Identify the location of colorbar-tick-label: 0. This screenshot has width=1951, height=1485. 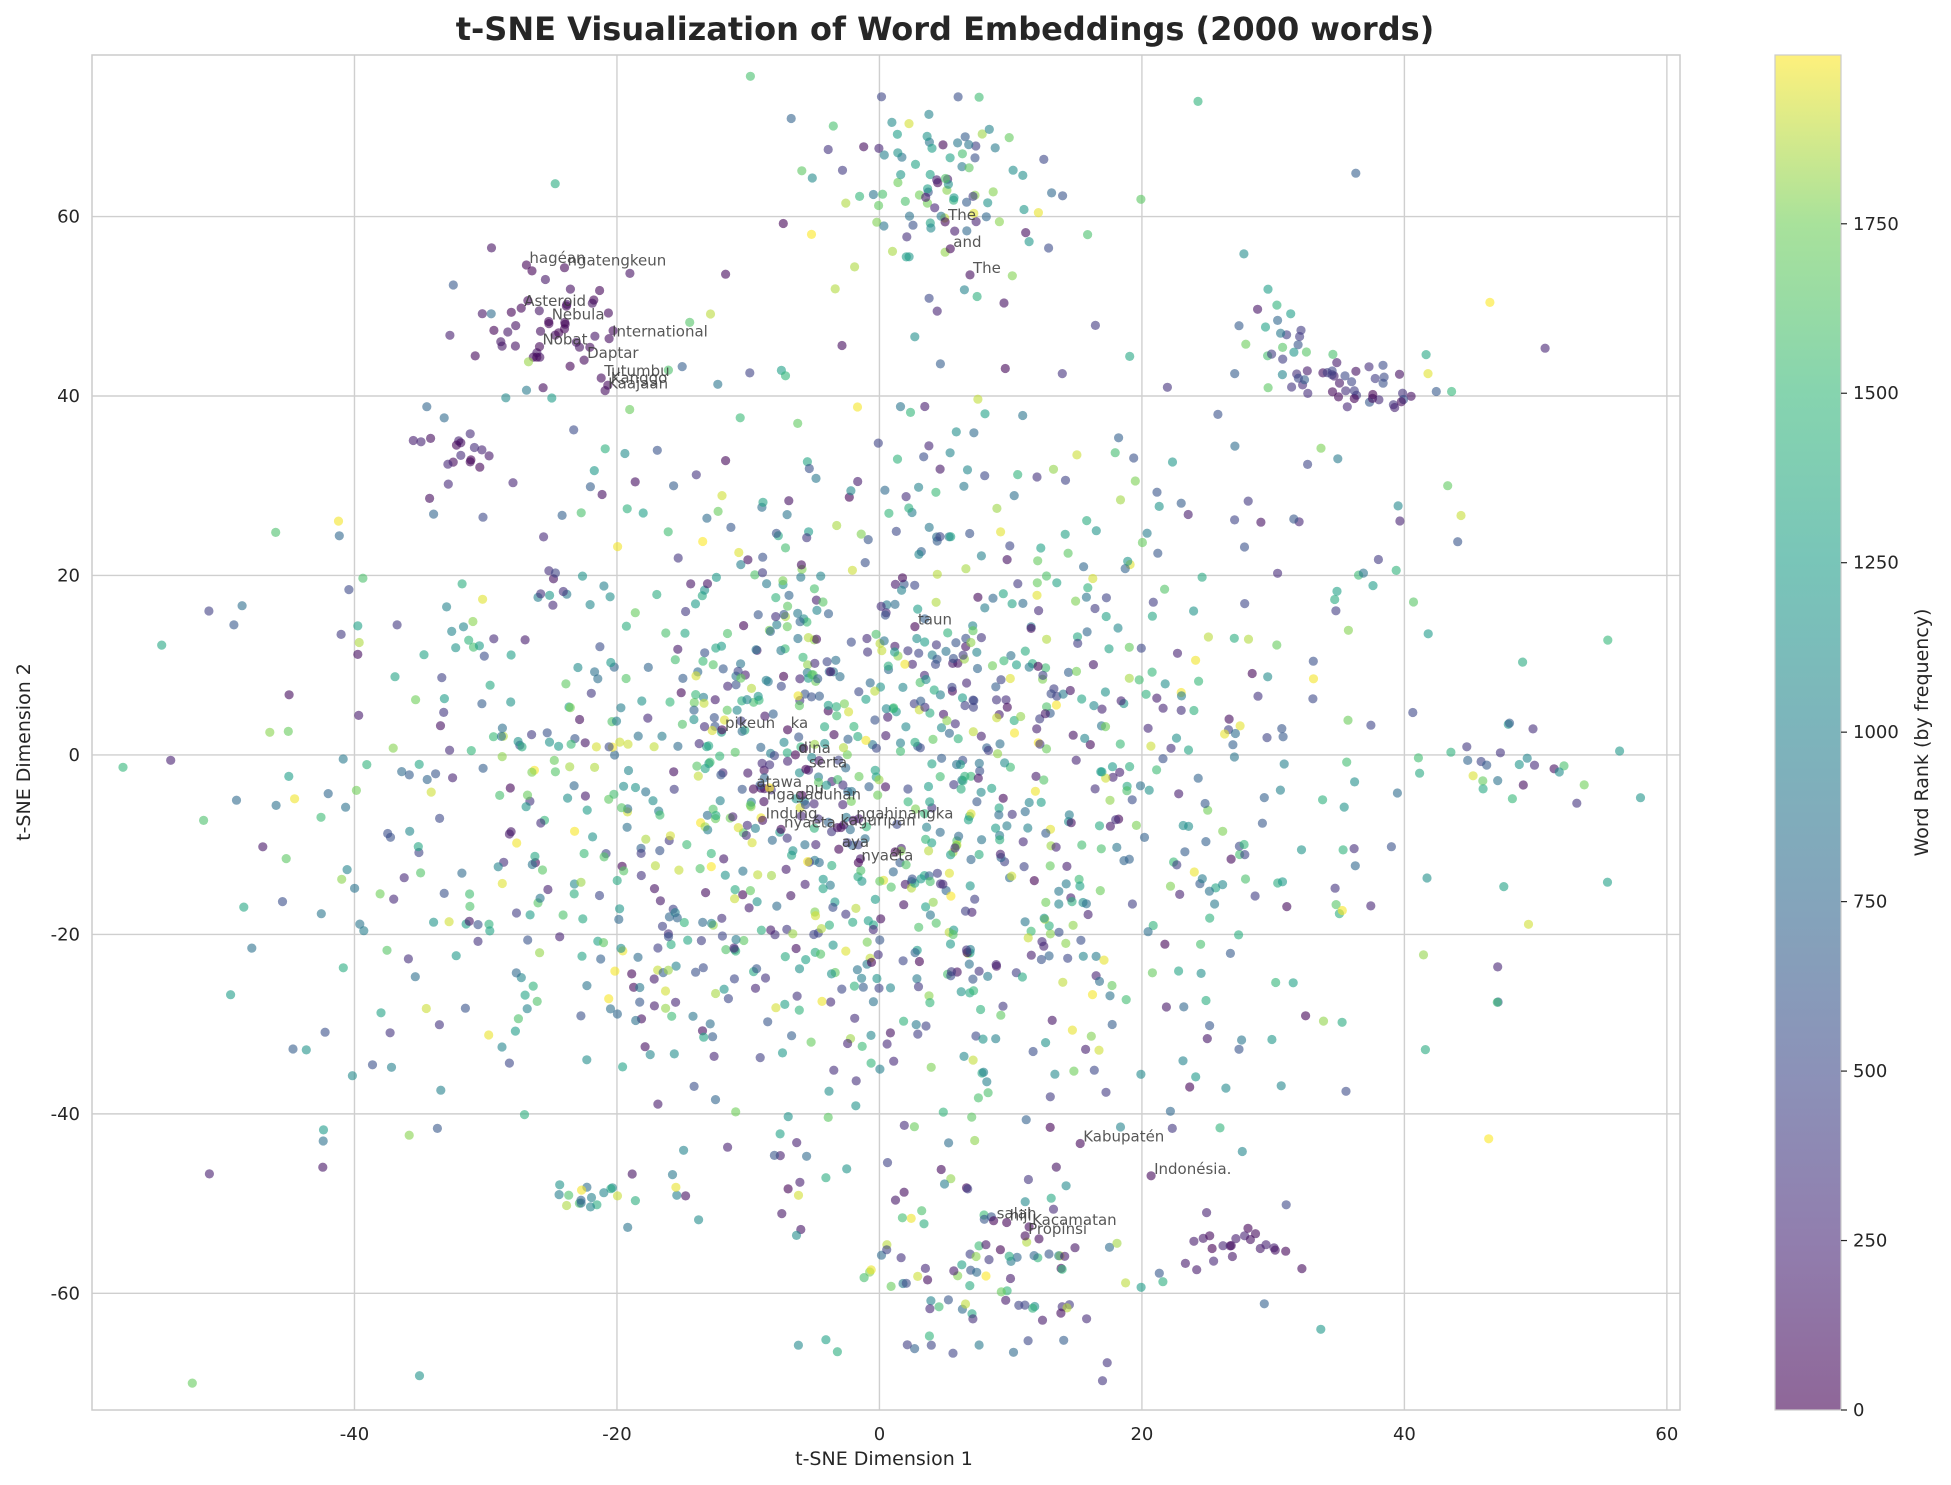
(1858, 1410).